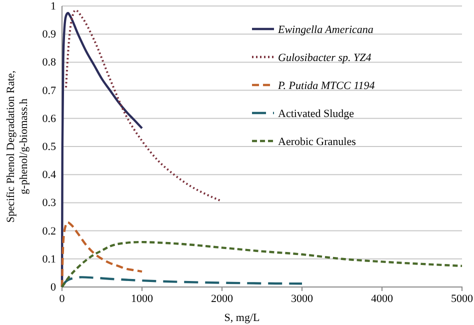 The image size is (474, 325). Describe the element at coordinates (49, 62) in the screenshot. I see `y-tick-label: 0.8` at that location.